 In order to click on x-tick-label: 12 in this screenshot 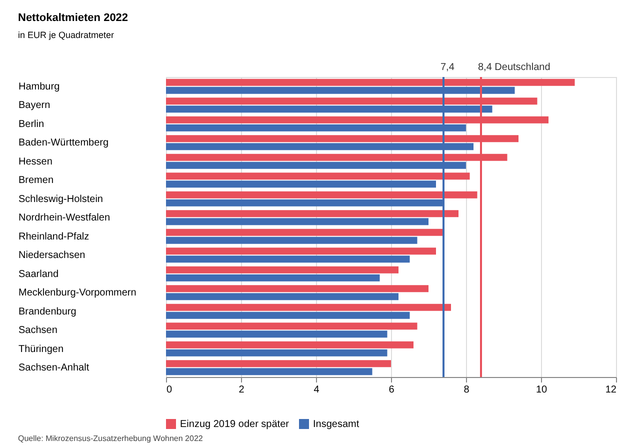, I will do `click(611, 390)`.